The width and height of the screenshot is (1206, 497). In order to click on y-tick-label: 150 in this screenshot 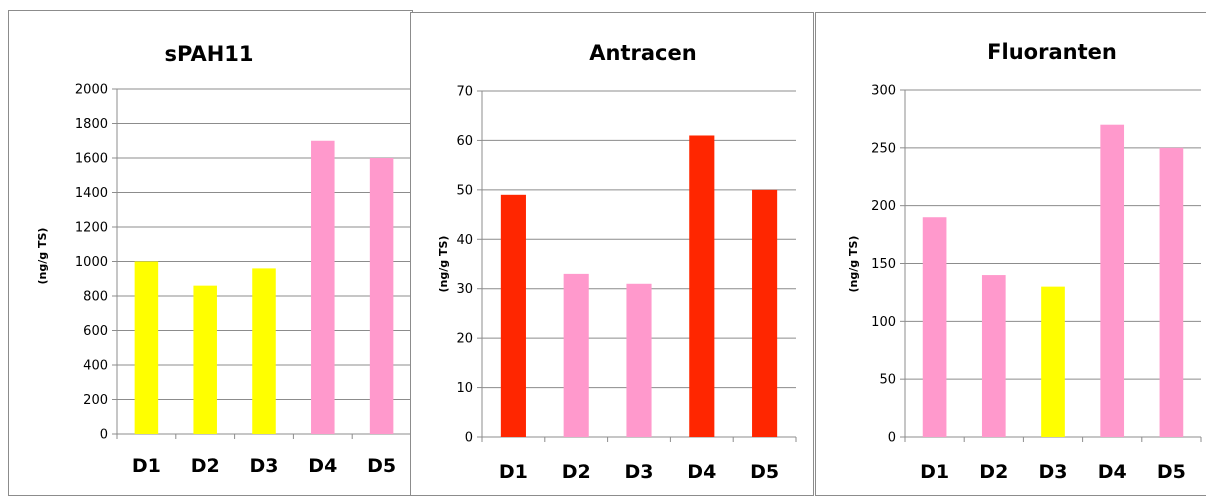, I will do `click(883, 264)`.